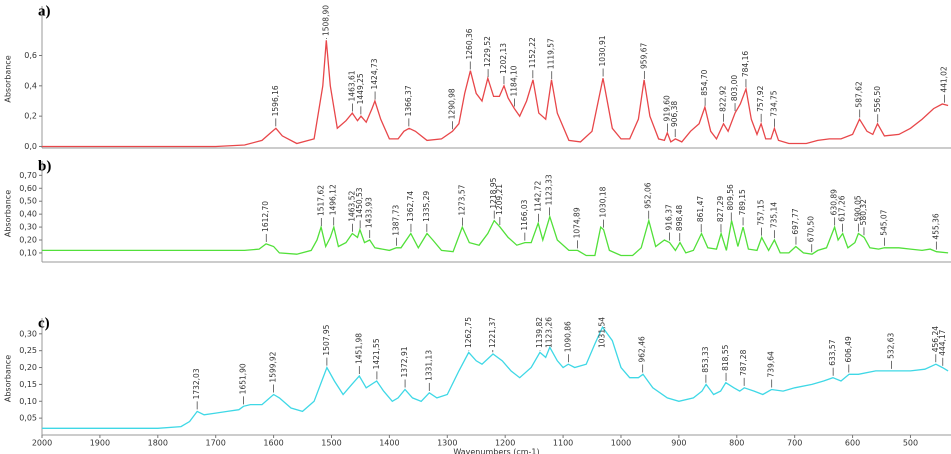  I want to click on annotation-label: 697,77, so click(795, 221).